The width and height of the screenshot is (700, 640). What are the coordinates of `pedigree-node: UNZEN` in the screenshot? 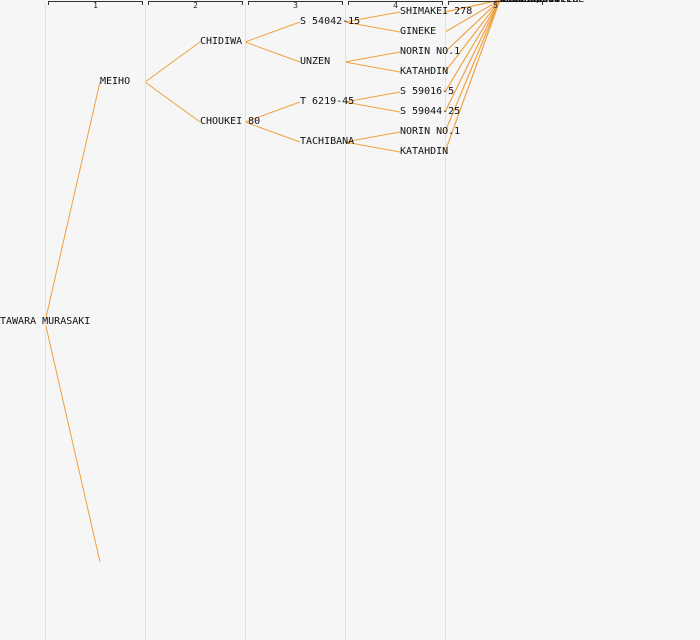 It's located at (315, 61).